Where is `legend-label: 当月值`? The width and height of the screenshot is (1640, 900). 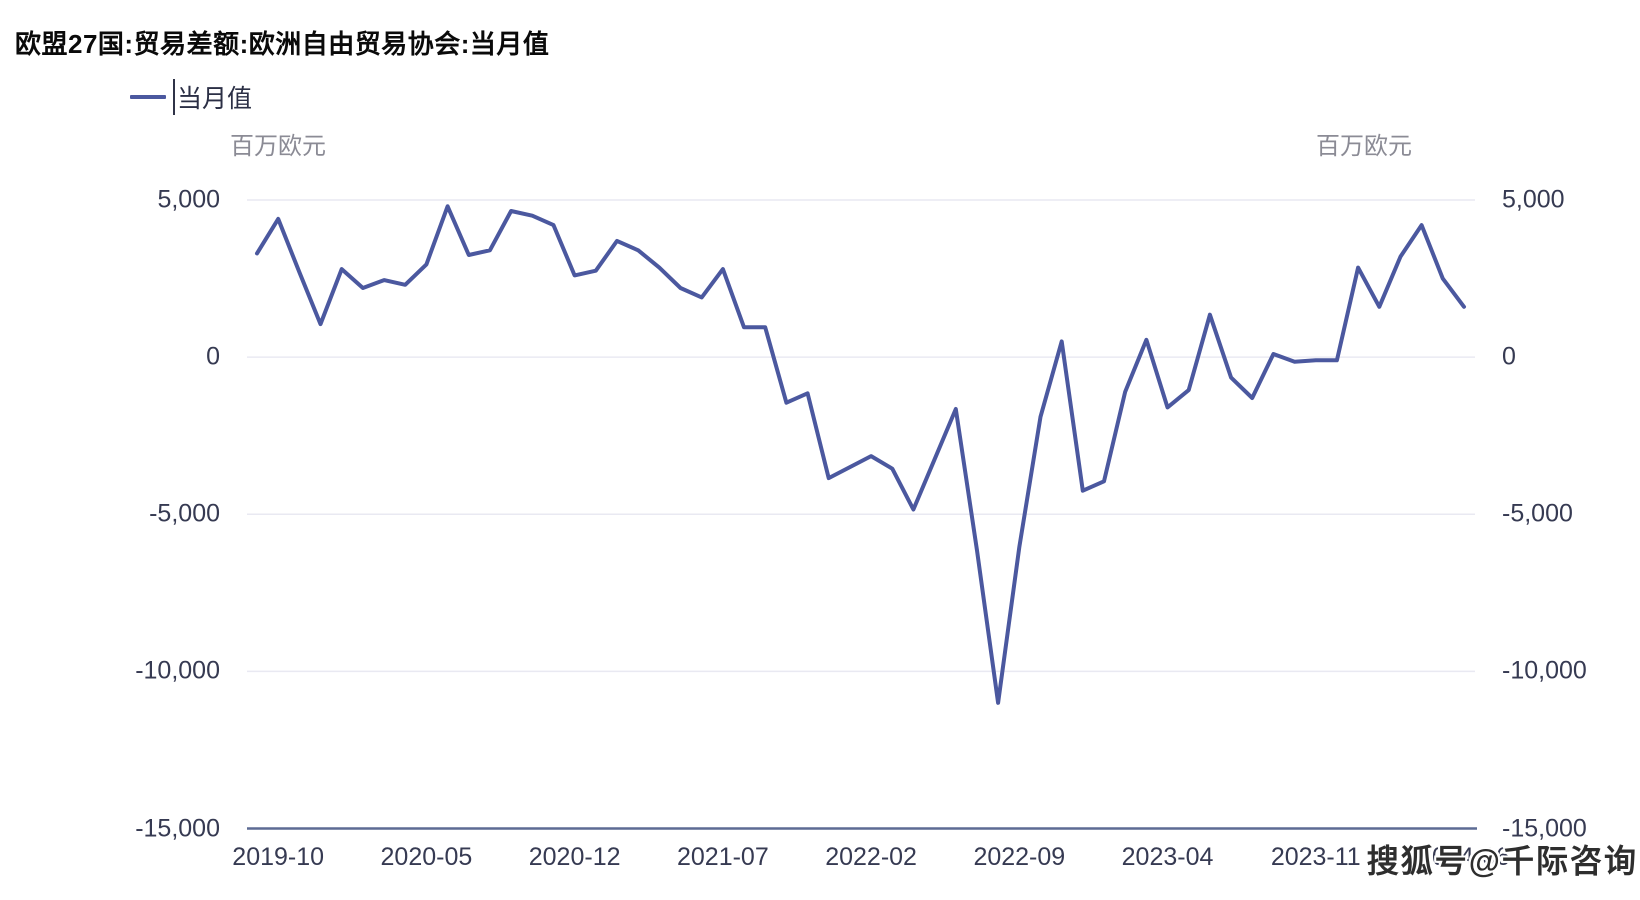 legend-label: 当月值 is located at coordinates (215, 99).